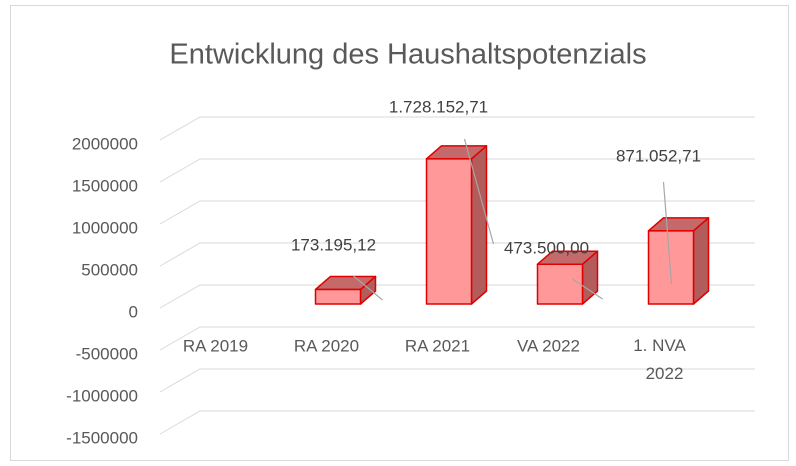  I want to click on value-label: 1.728.152,71, so click(438, 106).